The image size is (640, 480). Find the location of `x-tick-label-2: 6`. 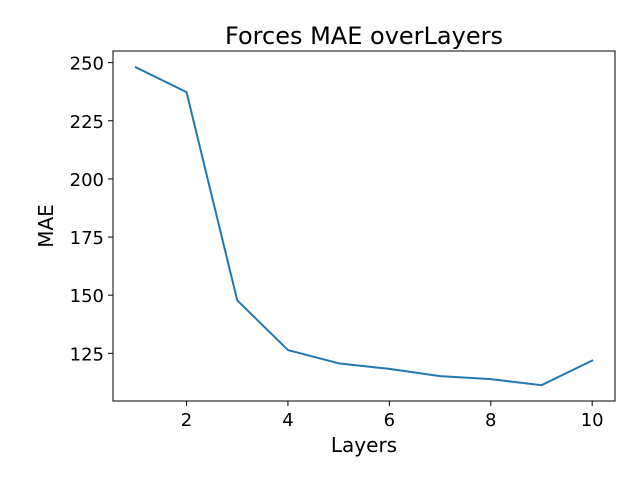

x-tick-label-2: 6 is located at coordinates (389, 420).